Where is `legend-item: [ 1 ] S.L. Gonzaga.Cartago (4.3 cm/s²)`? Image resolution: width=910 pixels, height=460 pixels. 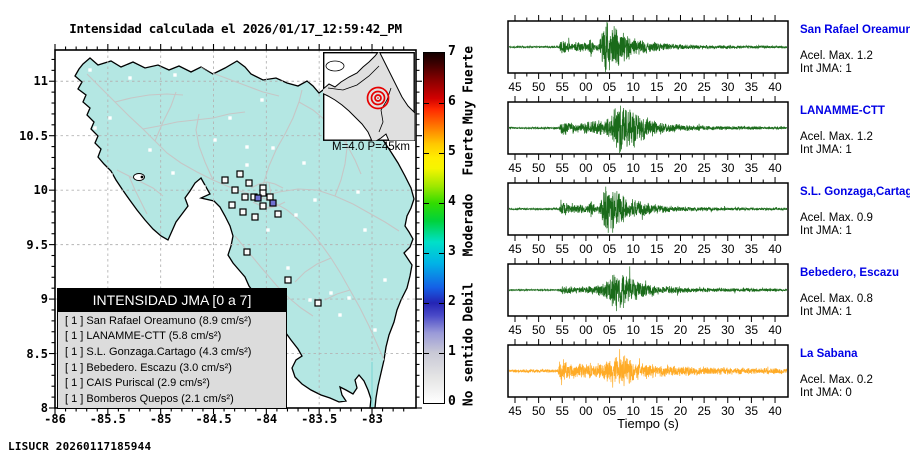 legend-item: [ 1 ] S.L. Gonzaga.Cartago (4.3 cm/s²) is located at coordinates (158, 352).